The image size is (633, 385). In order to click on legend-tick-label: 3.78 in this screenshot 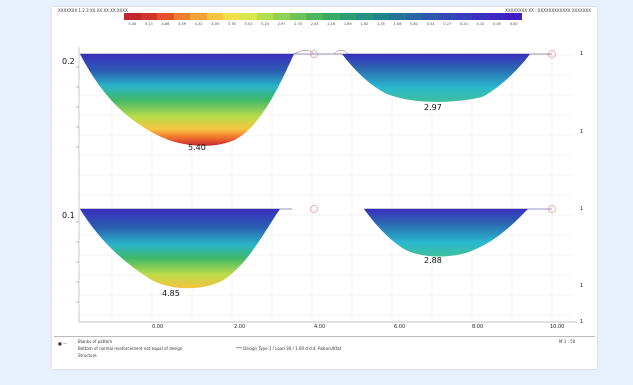, I will do `click(231, 24)`.